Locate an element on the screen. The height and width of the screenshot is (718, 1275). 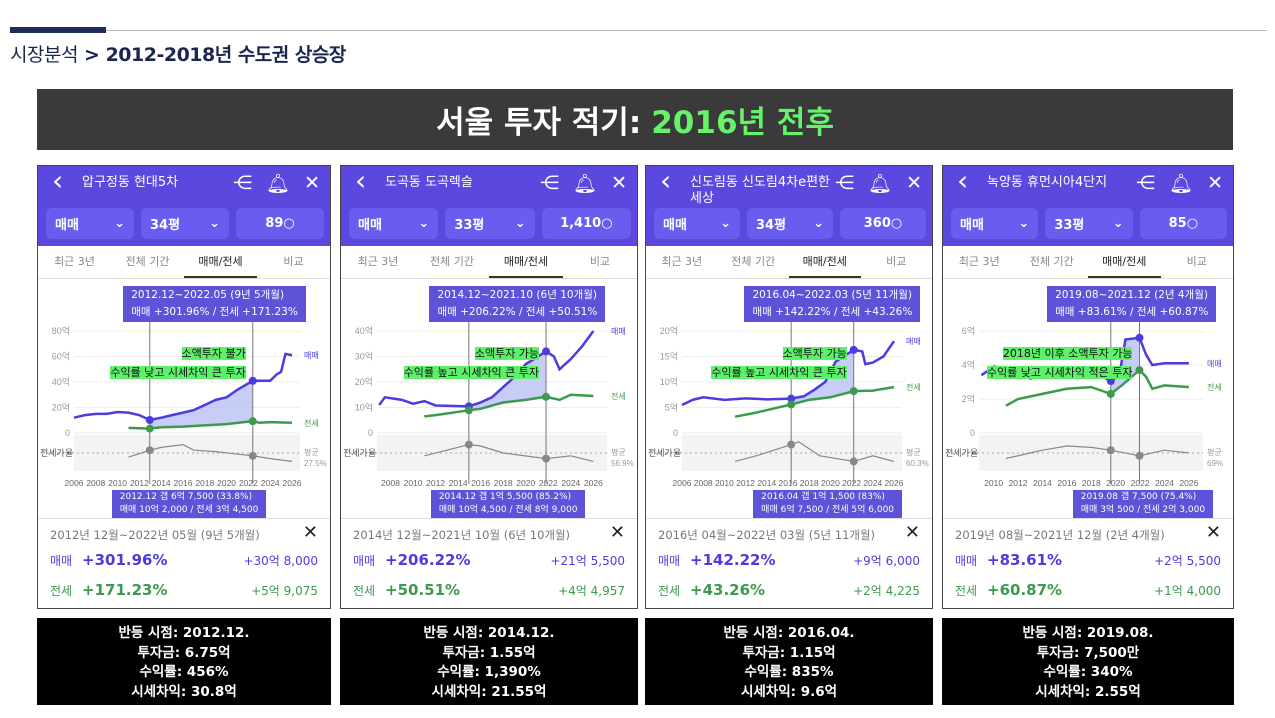
search-icon: ○ is located at coordinates (1192, 223).